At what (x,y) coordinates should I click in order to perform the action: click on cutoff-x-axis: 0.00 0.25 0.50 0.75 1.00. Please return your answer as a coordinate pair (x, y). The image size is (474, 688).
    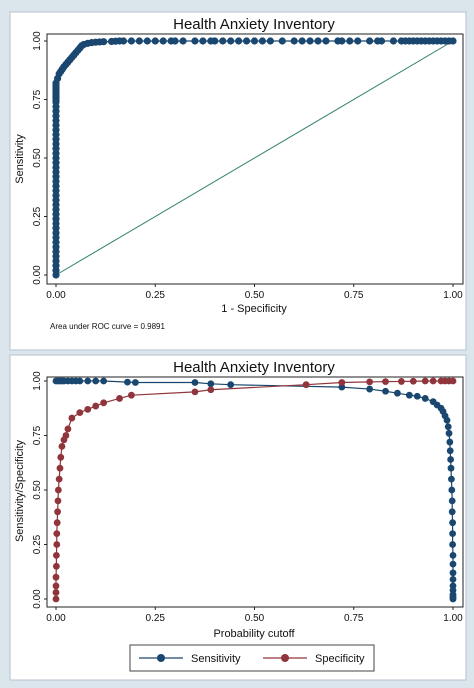
    Looking at the image, I should click on (254, 615).